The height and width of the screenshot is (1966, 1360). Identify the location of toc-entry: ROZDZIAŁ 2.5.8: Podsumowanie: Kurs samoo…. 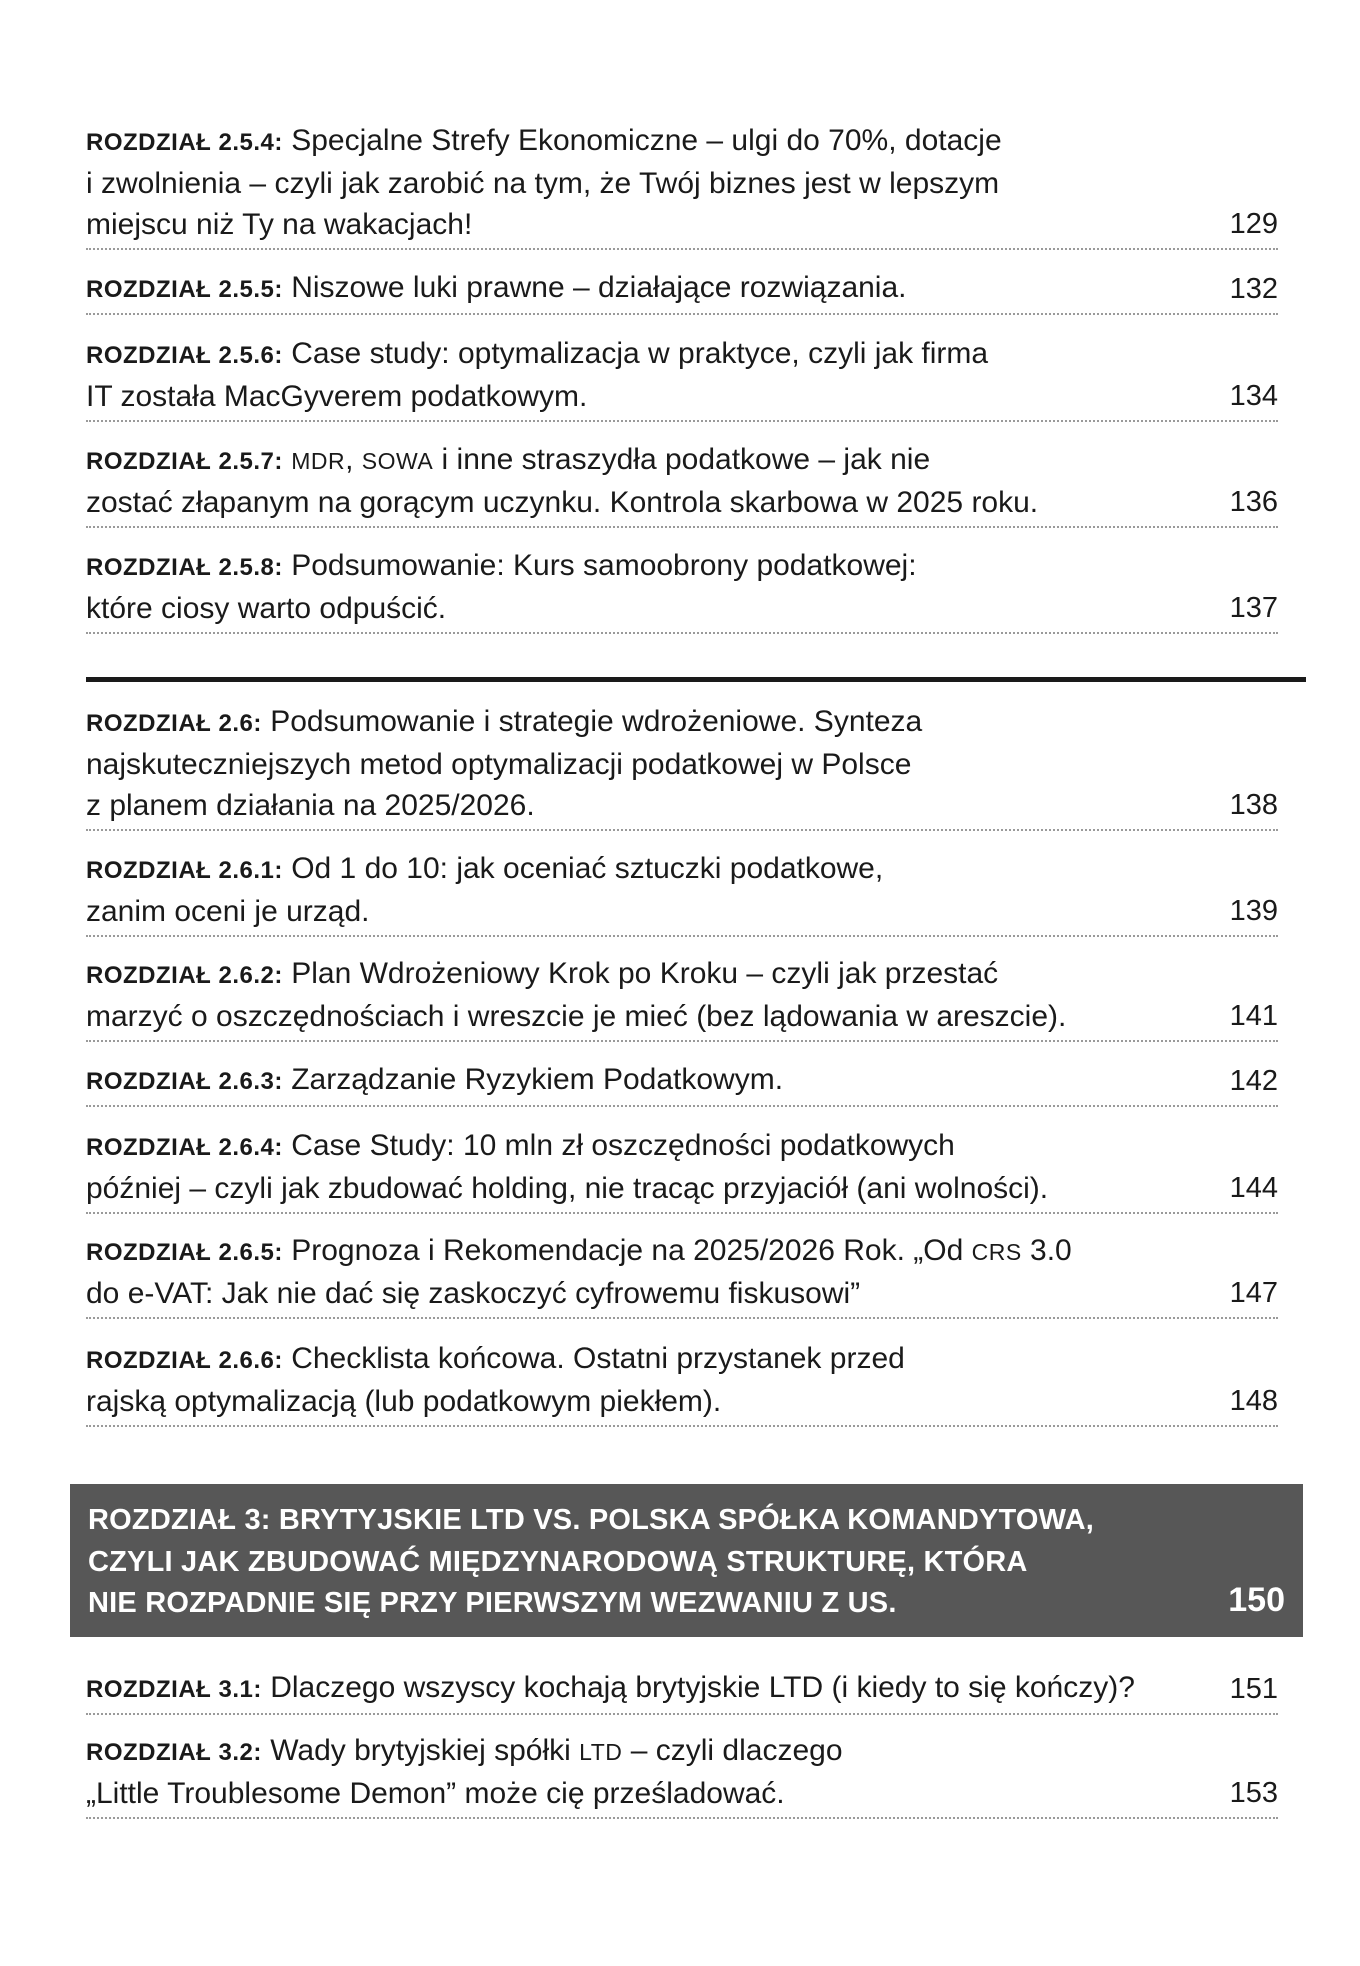
(682, 589).